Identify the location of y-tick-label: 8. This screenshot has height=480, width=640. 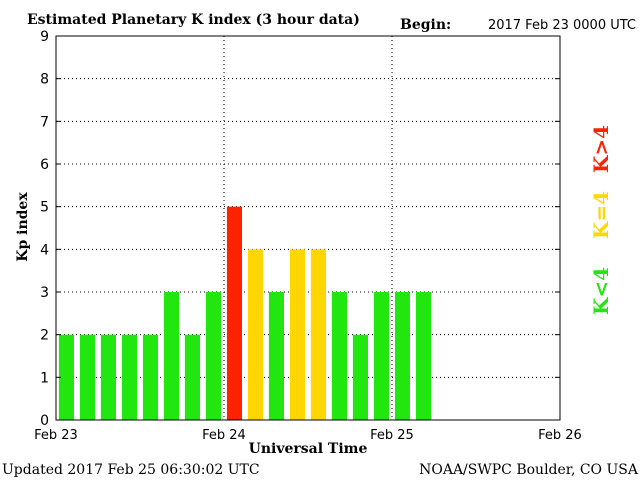
(44, 80).